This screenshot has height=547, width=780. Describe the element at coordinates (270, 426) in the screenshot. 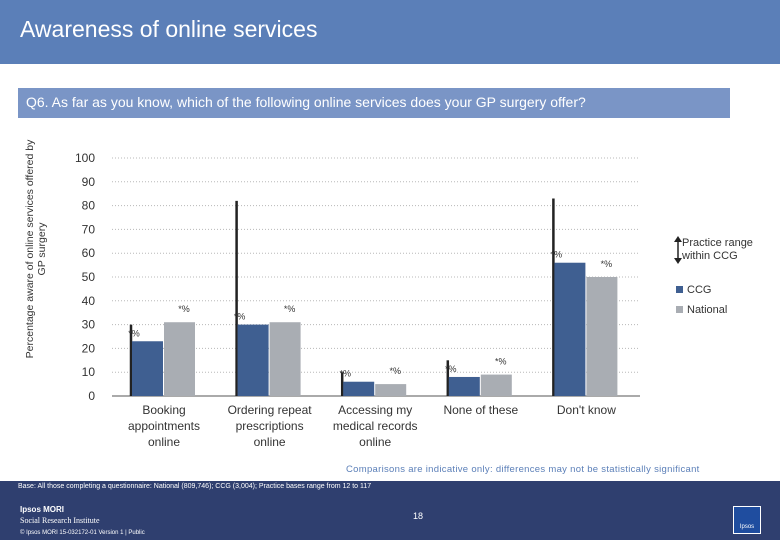

I see `x-category-label: prescriptions` at that location.